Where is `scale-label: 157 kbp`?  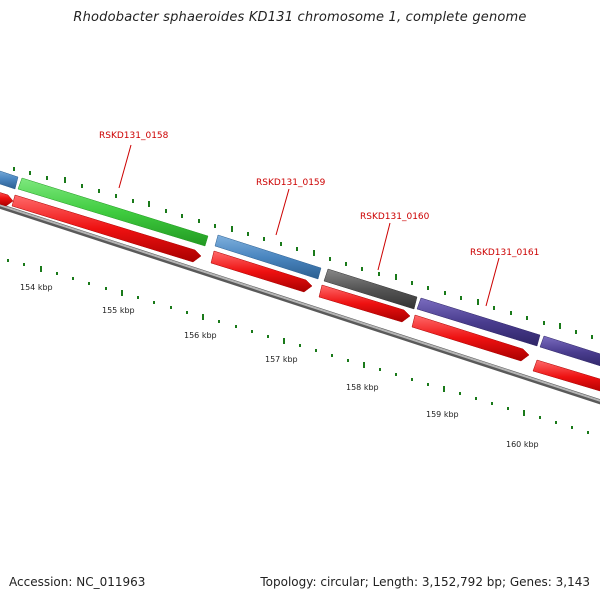
scale-label: 157 kbp is located at coordinates (281, 359).